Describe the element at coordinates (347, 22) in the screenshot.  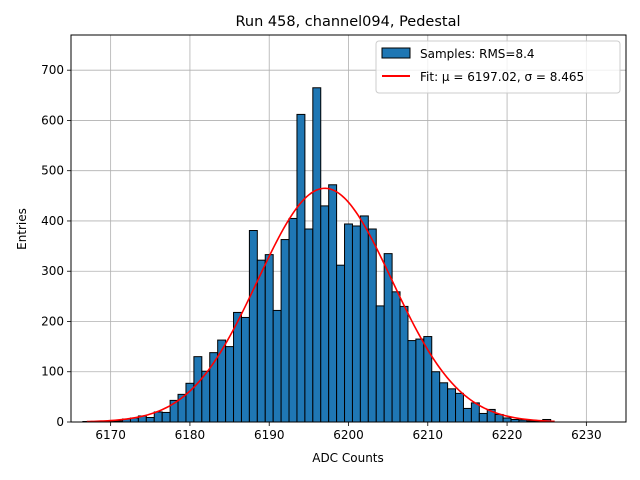
I see `chart-title: Run 458, channel094, Pedestal` at that location.